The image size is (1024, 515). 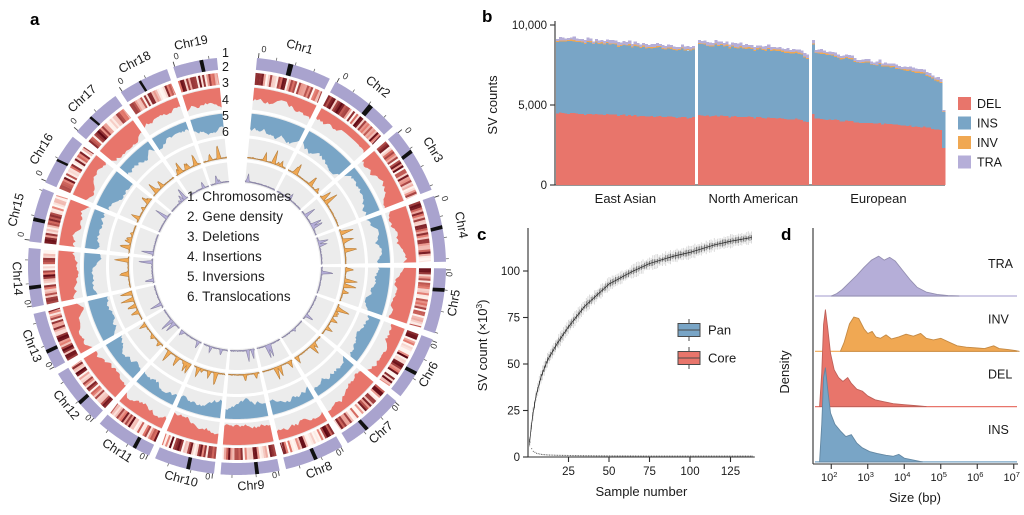 What do you see at coordinates (529, 26) in the screenshot?
I see `svg-text: 10,000` at bounding box center [529, 26].